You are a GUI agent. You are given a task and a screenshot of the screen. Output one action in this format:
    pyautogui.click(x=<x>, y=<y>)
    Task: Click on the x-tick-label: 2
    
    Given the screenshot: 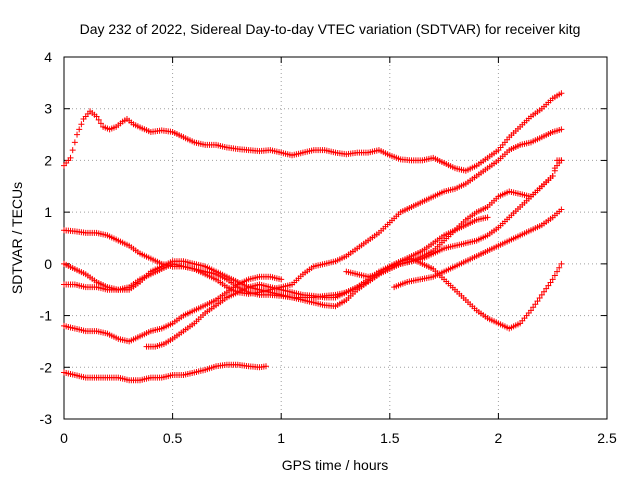 What is the action you would take?
    pyautogui.click(x=499, y=438)
    